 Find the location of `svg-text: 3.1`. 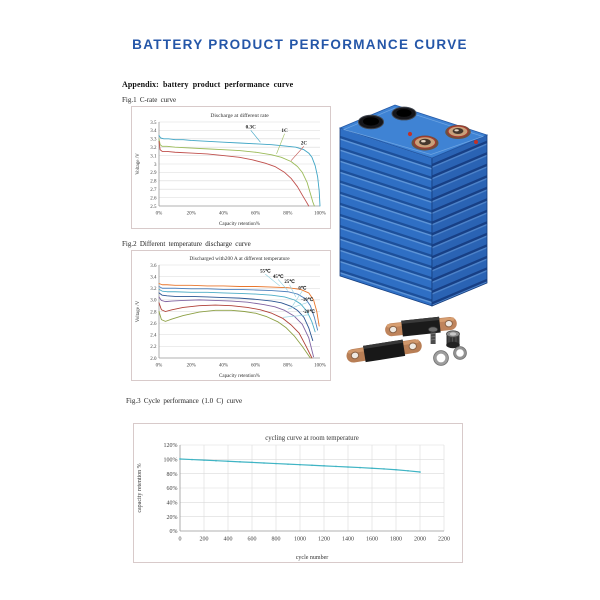

svg-text: 3.1 is located at coordinates (153, 156).